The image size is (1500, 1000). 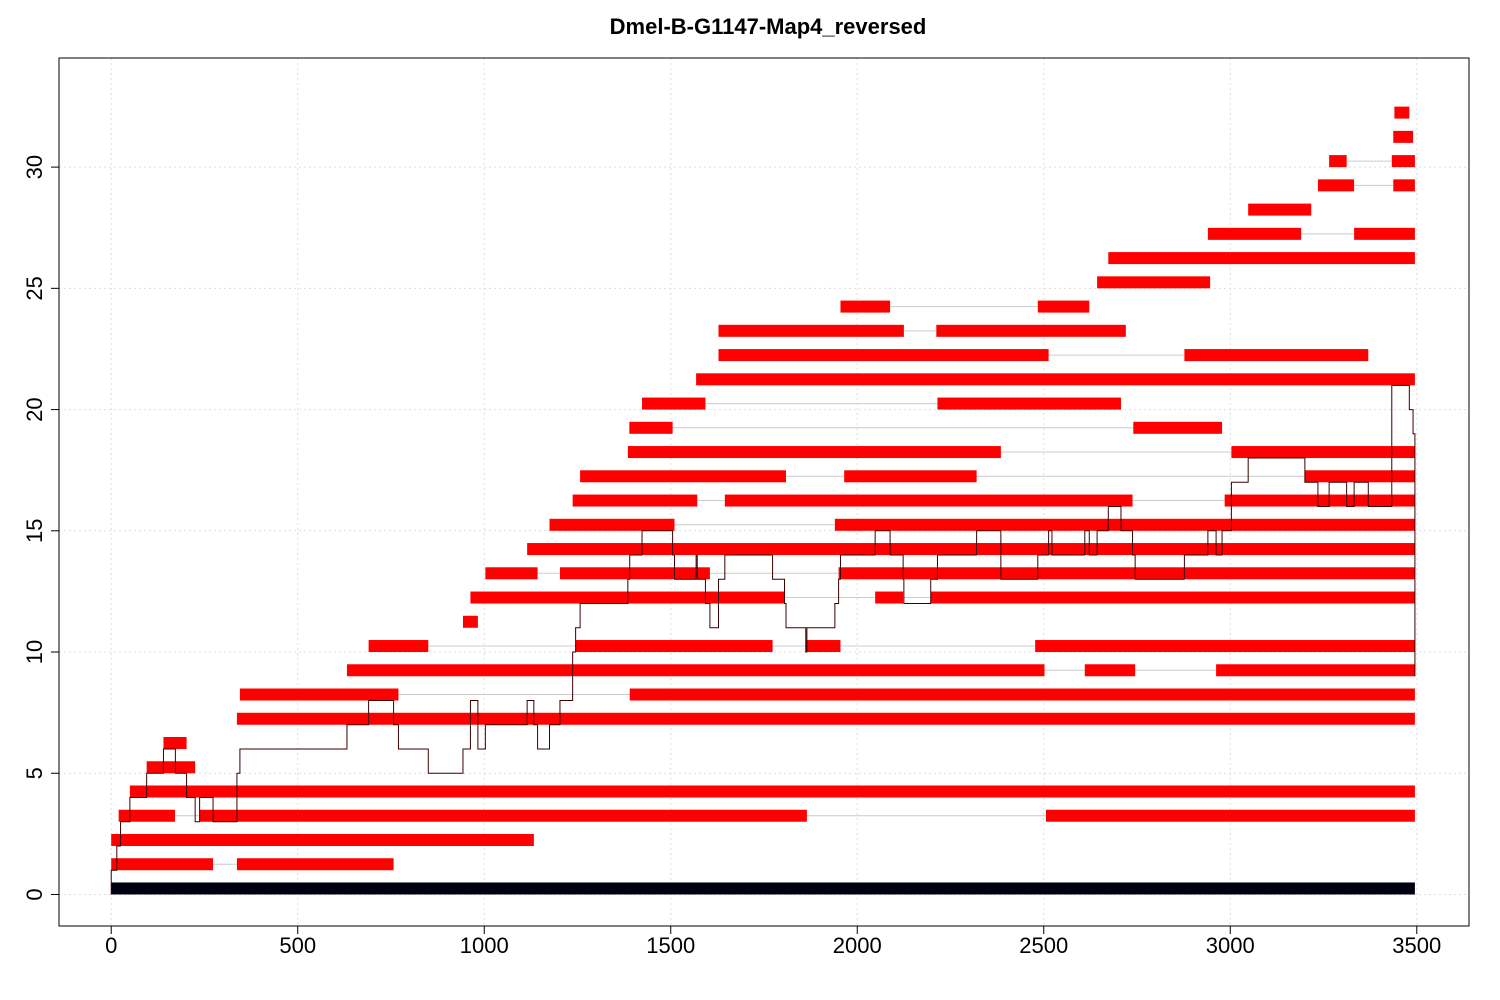 I want to click on y-tick-label: 20, so click(x=34, y=409).